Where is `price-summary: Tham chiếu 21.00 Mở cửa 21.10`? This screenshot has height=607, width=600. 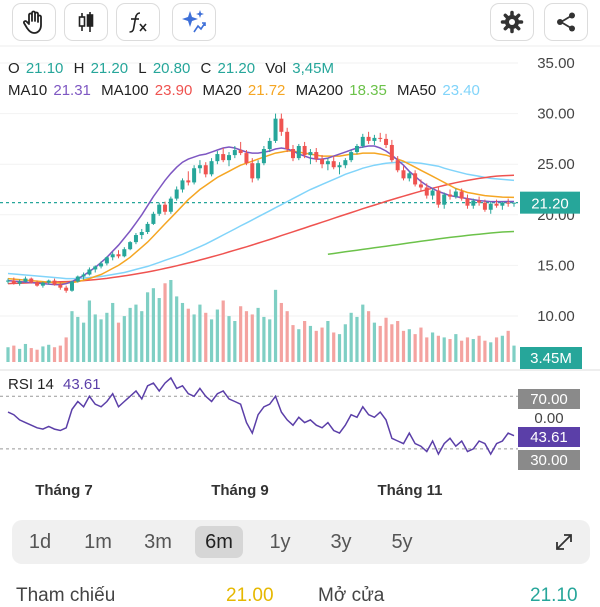
price-summary: Tham chiếu 21.00 Mở cửa 21.10 is located at coordinates (300, 595).